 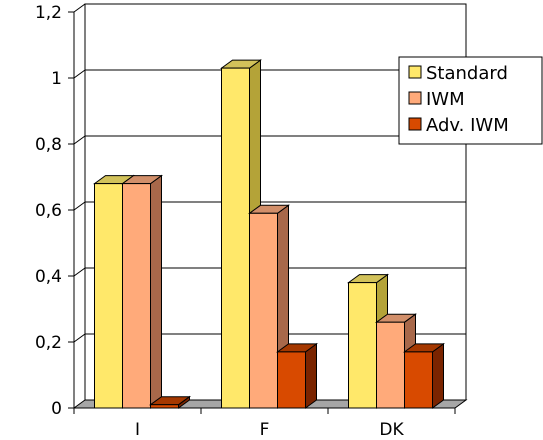 I want to click on y-tick-label: 0,6, so click(x=48, y=211).